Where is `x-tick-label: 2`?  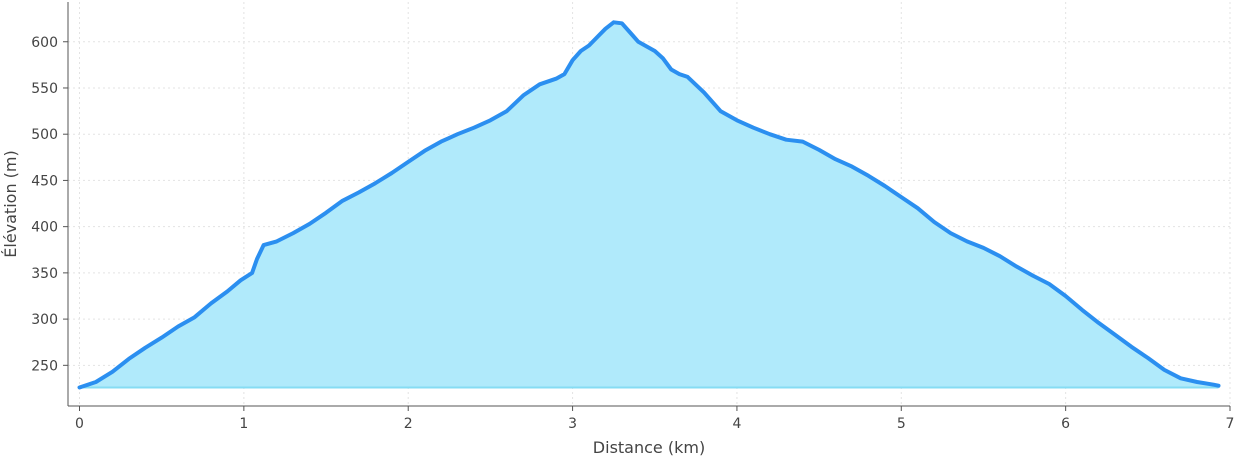
x-tick-label: 2 is located at coordinates (408, 424).